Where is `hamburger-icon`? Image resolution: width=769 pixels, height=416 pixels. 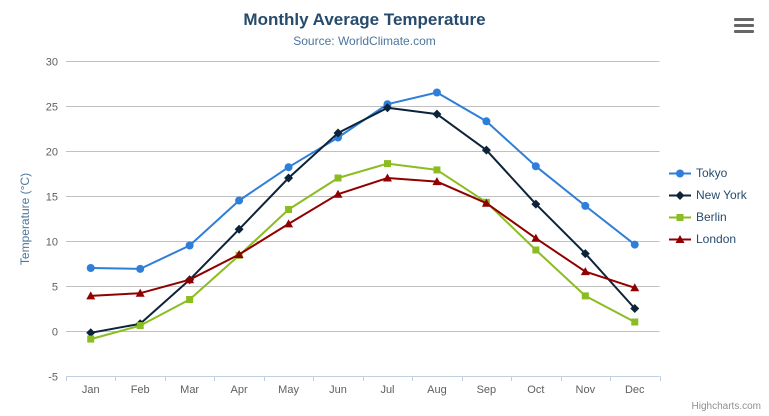 hamburger-icon is located at coordinates (744, 25).